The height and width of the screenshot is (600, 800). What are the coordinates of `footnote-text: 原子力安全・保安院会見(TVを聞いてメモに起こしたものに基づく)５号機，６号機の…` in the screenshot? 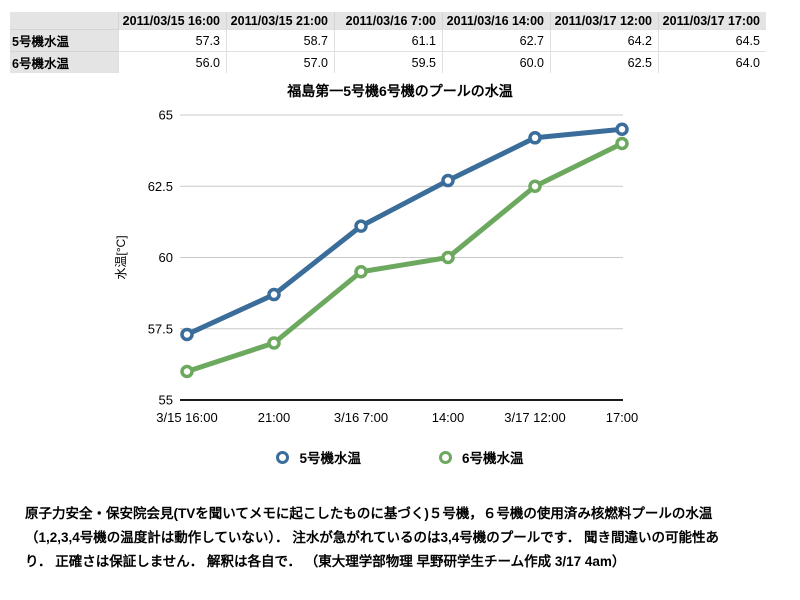 It's located at (405, 538).